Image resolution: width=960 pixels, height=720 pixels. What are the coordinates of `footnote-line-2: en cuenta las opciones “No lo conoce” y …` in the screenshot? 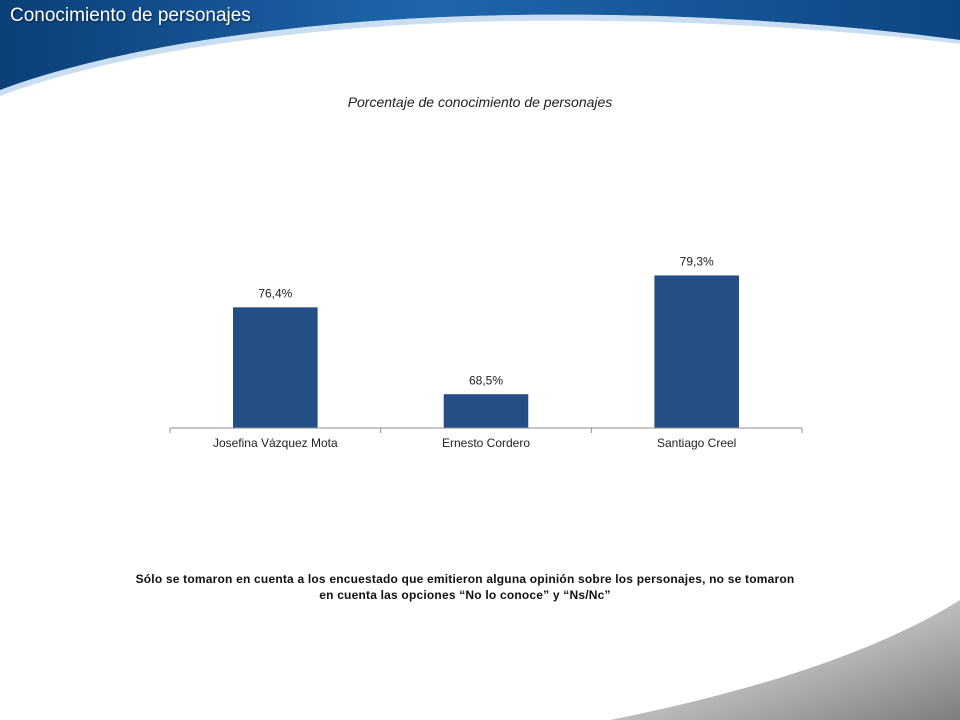 It's located at (465, 595).